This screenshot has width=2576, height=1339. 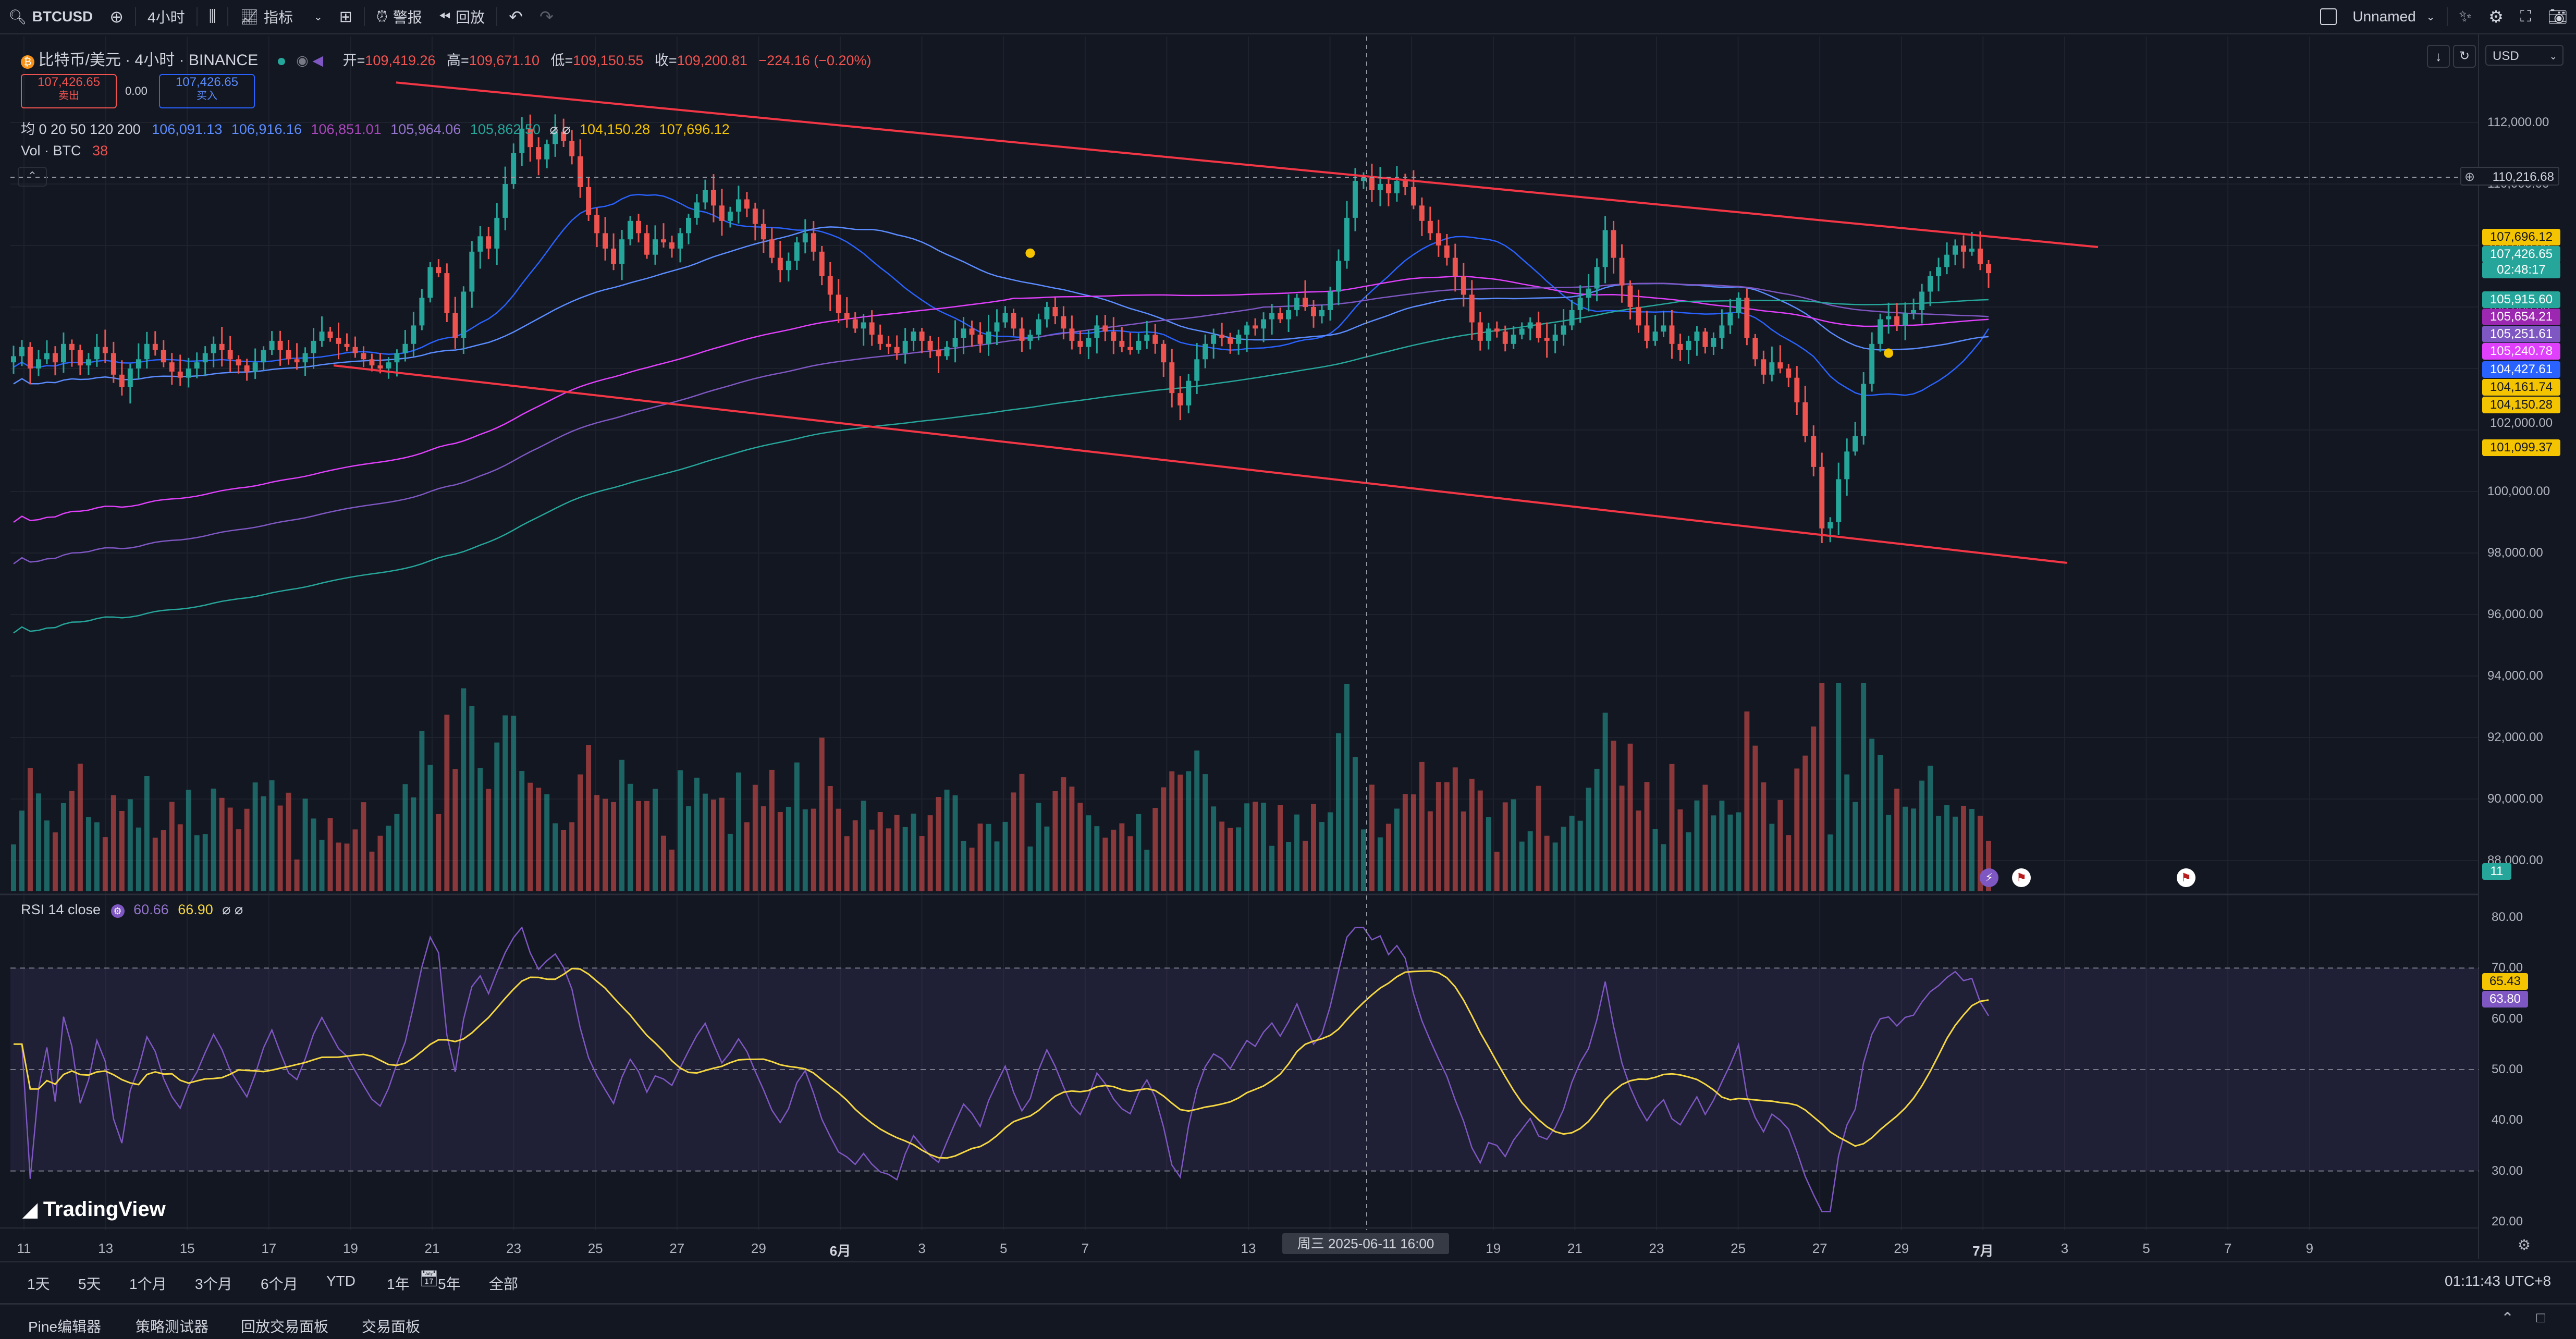 I want to click on sell-button: 107,426.65 卖出, so click(x=69, y=91).